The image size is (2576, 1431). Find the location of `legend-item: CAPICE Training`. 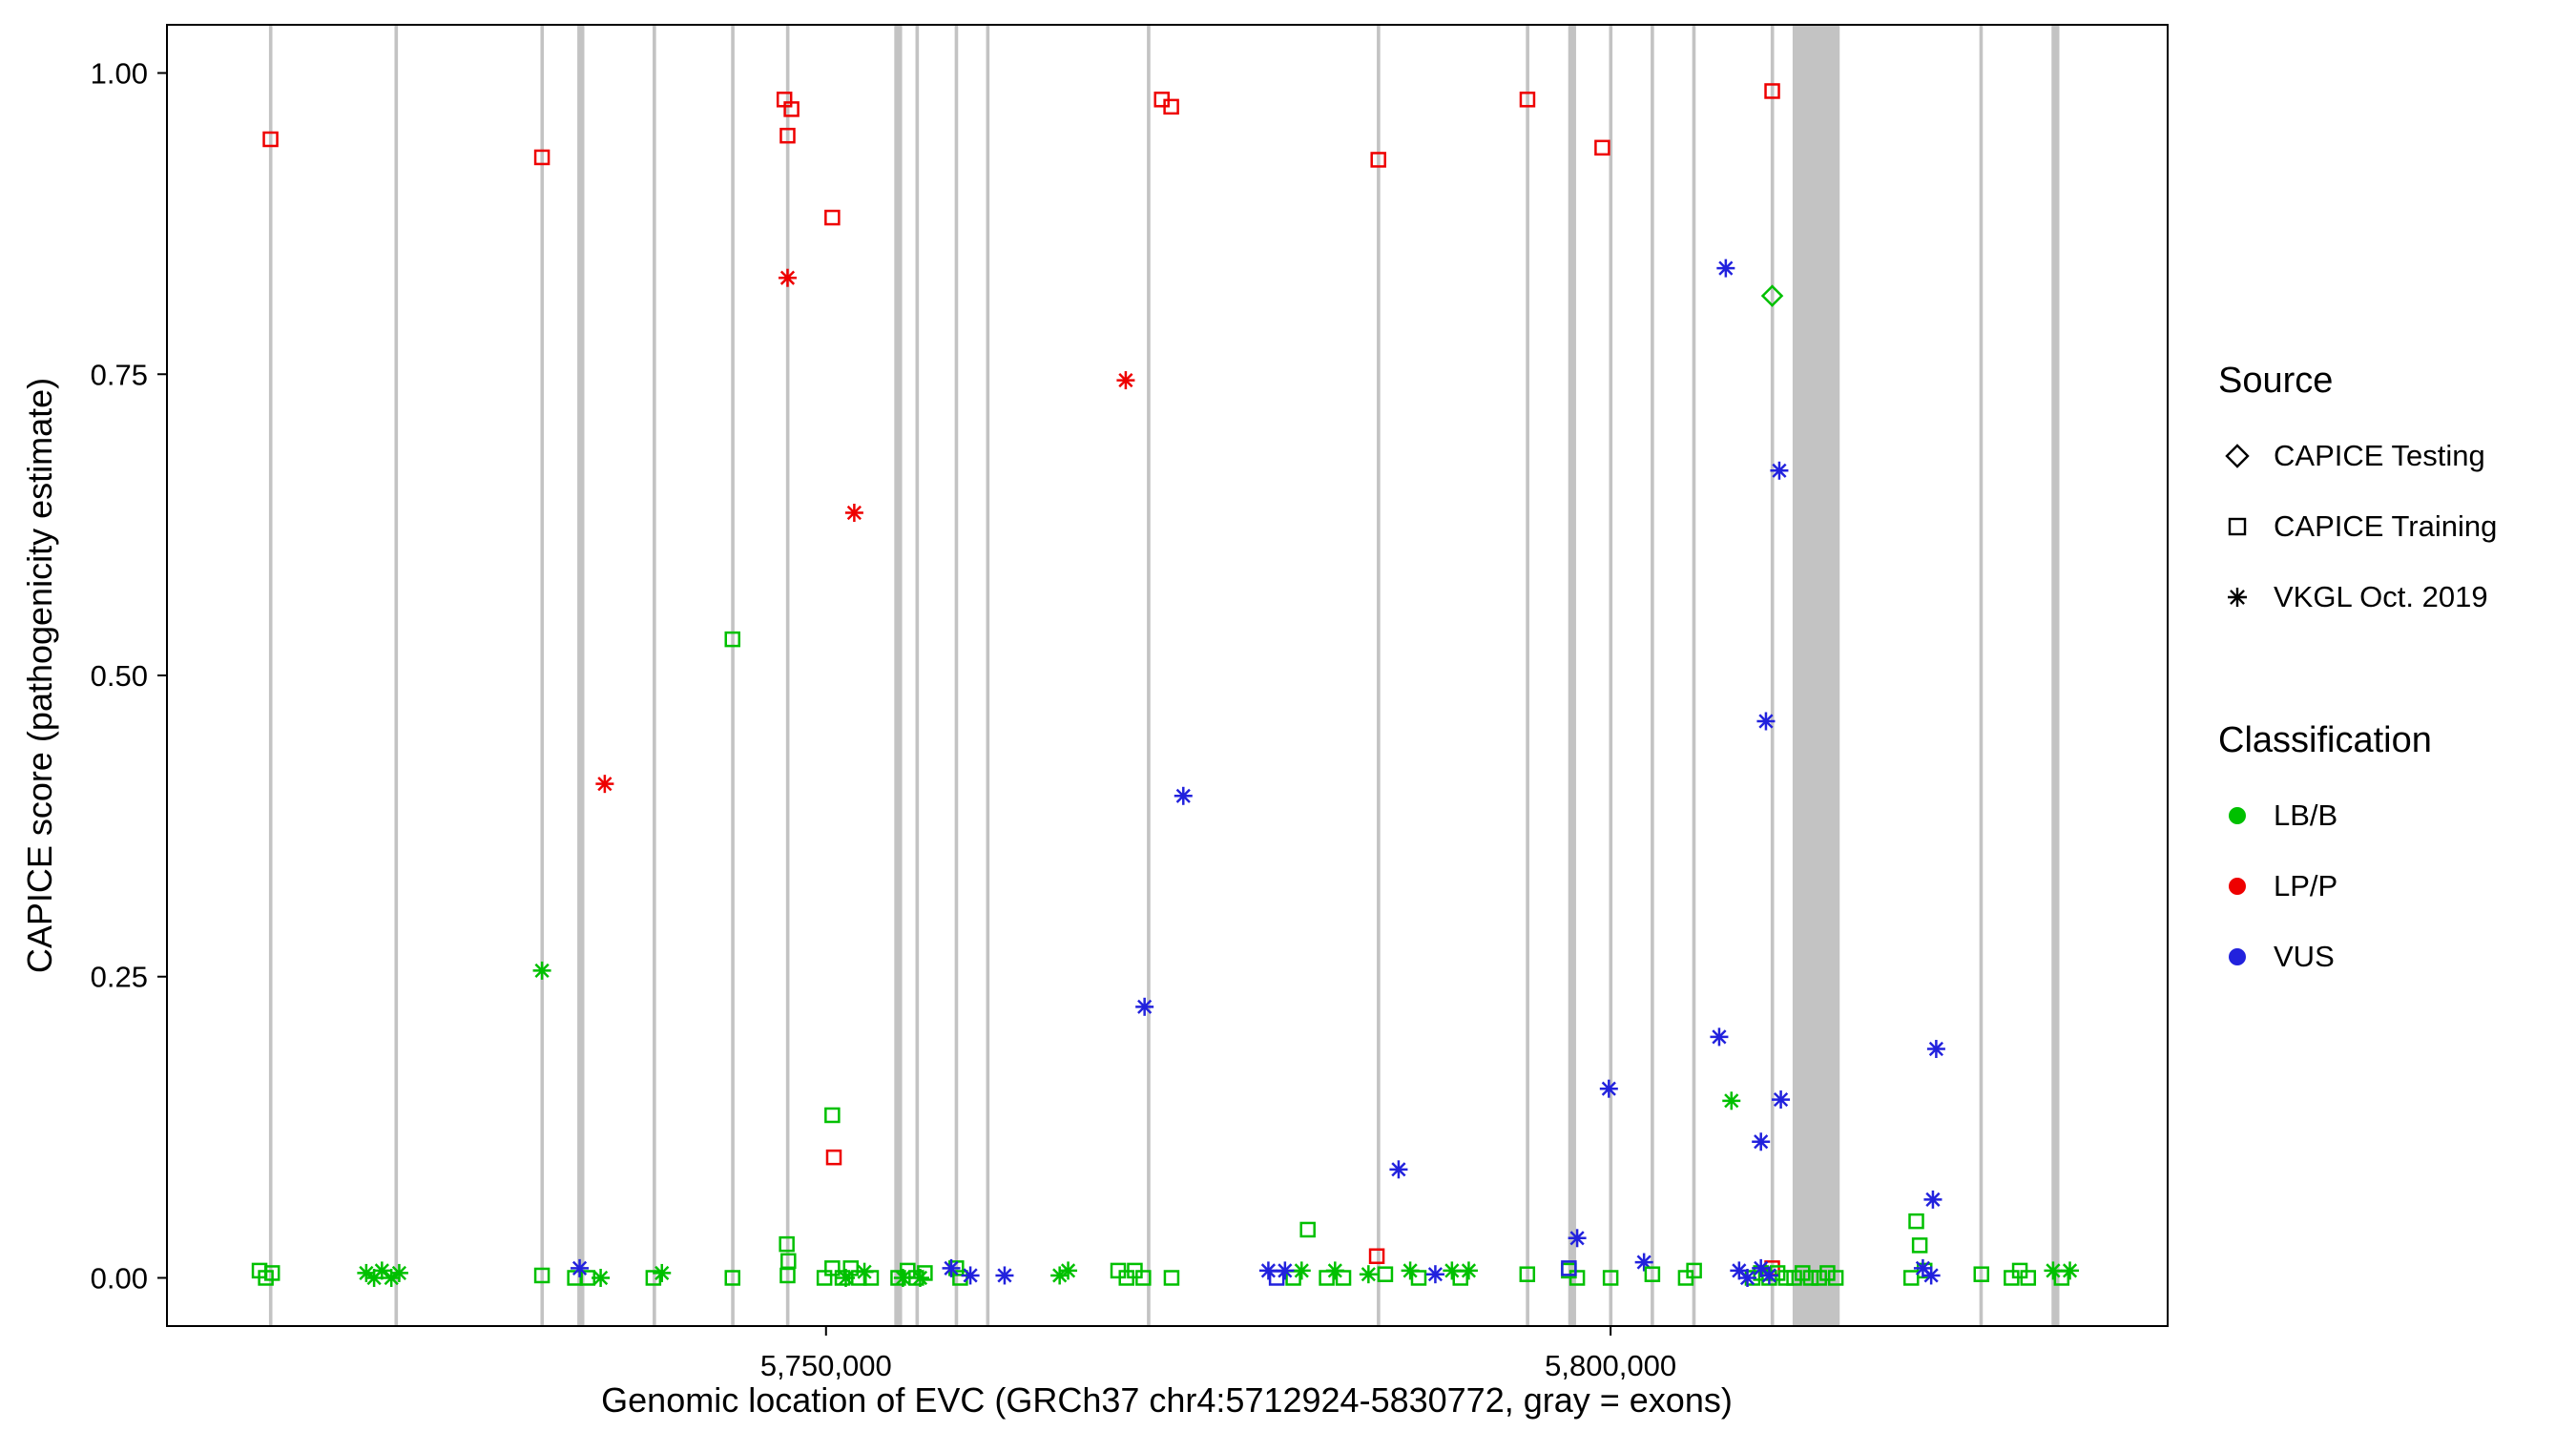

legend-item: CAPICE Training is located at coordinates (2394, 526).